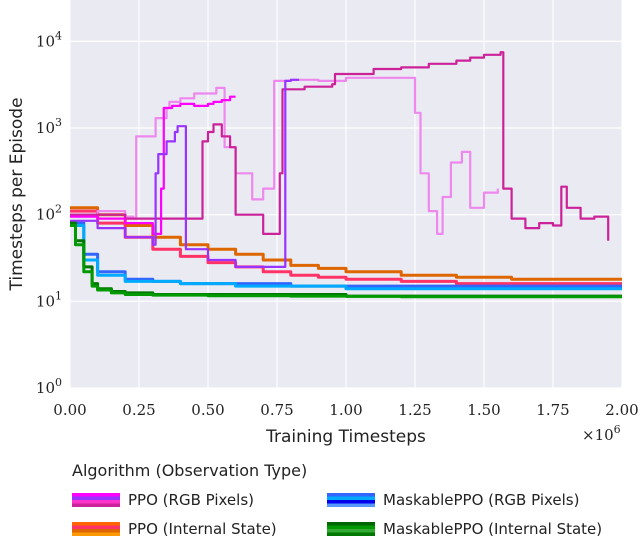 The height and width of the screenshot is (545, 642). What do you see at coordinates (552, 410) in the screenshot?
I see `x-tick-label: 1.75` at bounding box center [552, 410].